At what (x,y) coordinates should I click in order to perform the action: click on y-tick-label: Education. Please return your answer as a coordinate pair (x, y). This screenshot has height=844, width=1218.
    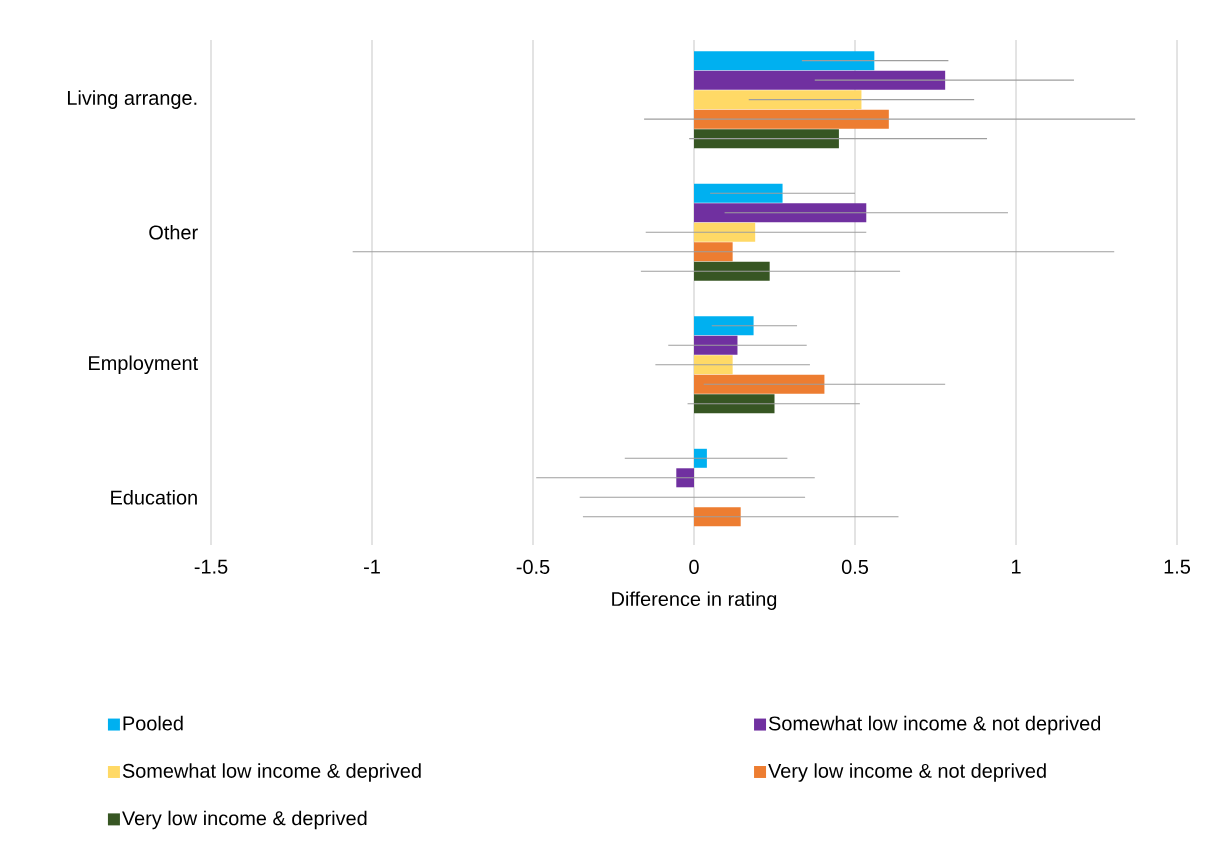
    Looking at the image, I should click on (154, 497).